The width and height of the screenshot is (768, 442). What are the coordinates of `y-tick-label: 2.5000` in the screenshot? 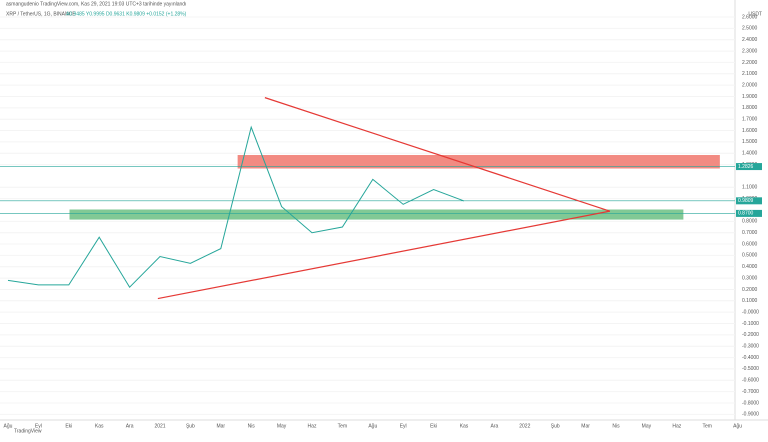 It's located at (750, 29).